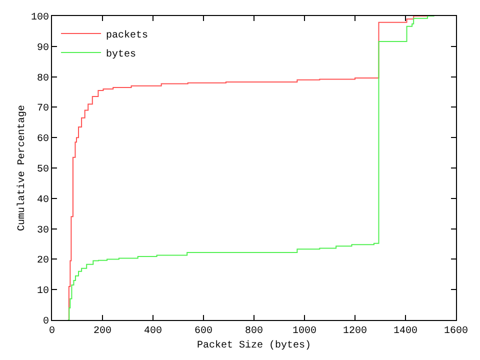 The width and height of the screenshot is (480, 360). What do you see at coordinates (456, 331) in the screenshot?
I see `x-tick-label: 1600` at bounding box center [456, 331].